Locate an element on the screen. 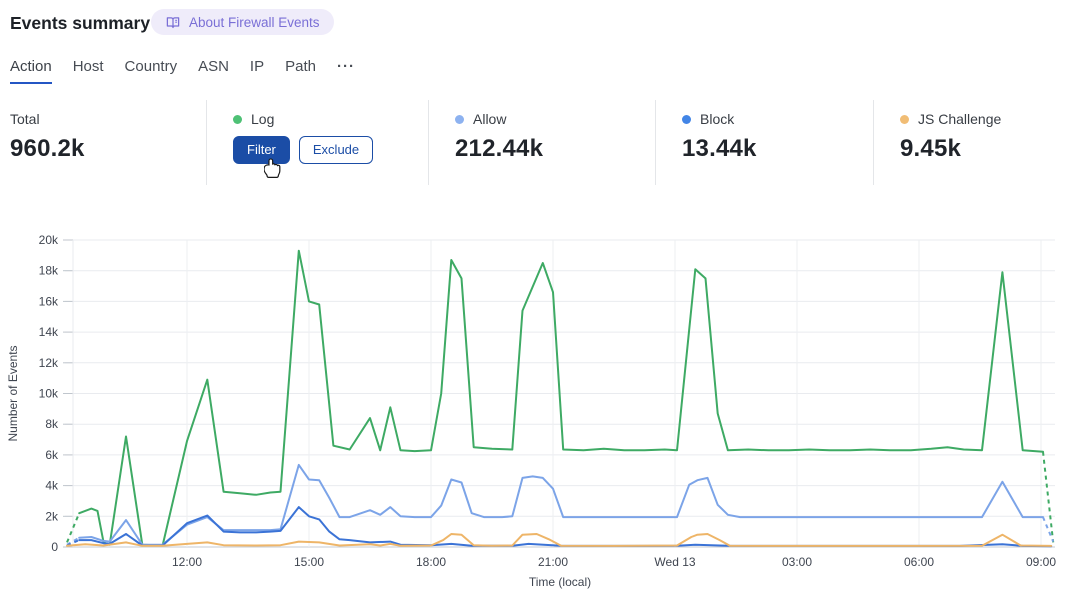 This screenshot has height=598, width=1068. stat-card-allow: Allow 212.44k is located at coordinates (541, 142).